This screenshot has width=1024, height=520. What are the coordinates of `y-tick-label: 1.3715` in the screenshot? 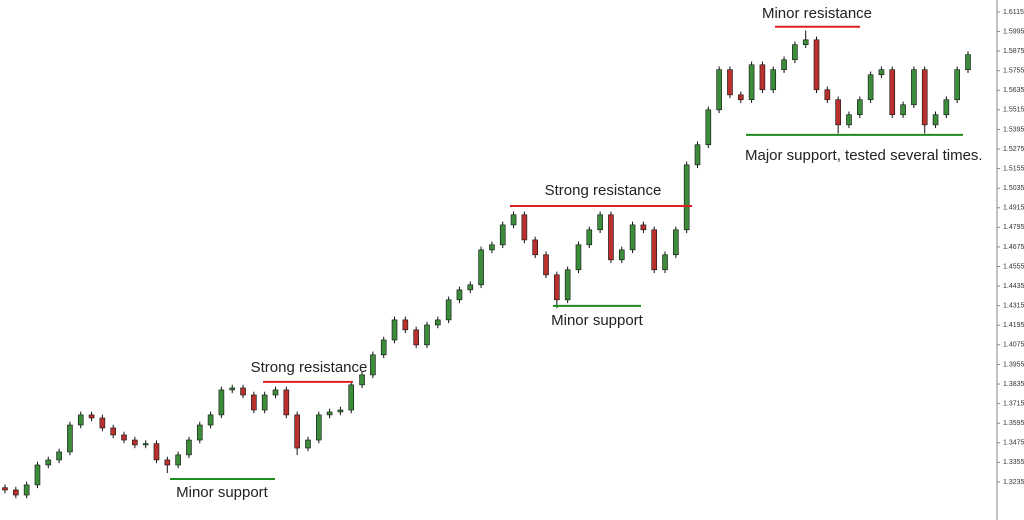 It's located at (1013, 403).